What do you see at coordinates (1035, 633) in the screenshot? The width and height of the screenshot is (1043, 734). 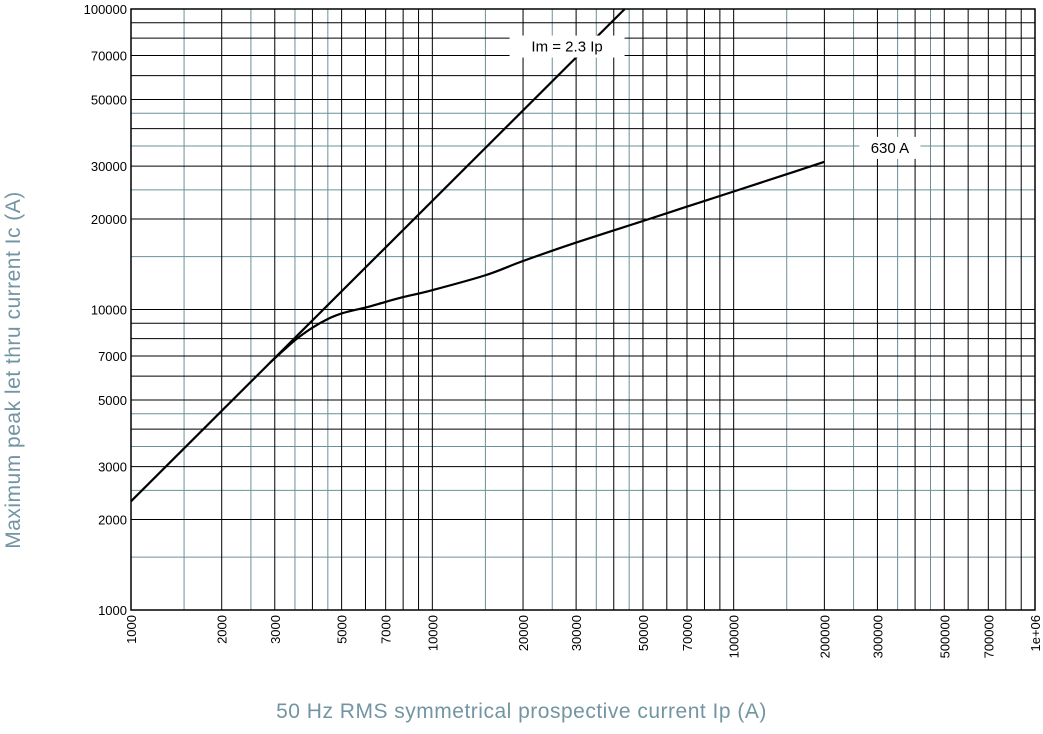 I see `x-tick-label: 1e+06` at bounding box center [1035, 633].